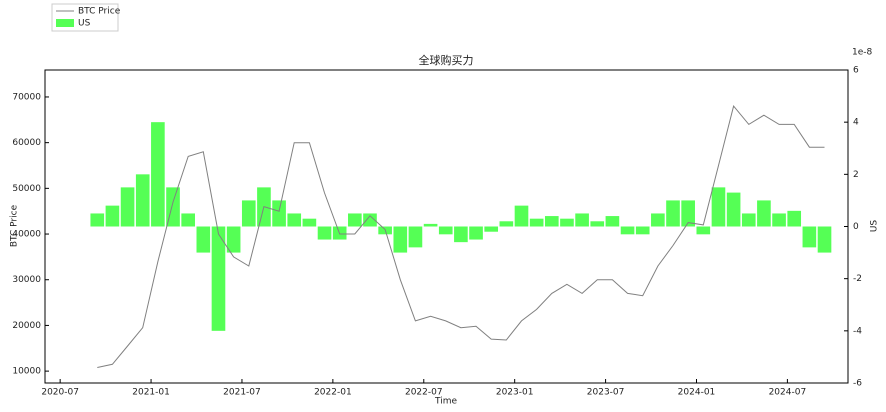 The width and height of the screenshot is (886, 412). Describe the element at coordinates (424, 393) in the screenshot. I see `x-tick-label: 2022-07` at that location.